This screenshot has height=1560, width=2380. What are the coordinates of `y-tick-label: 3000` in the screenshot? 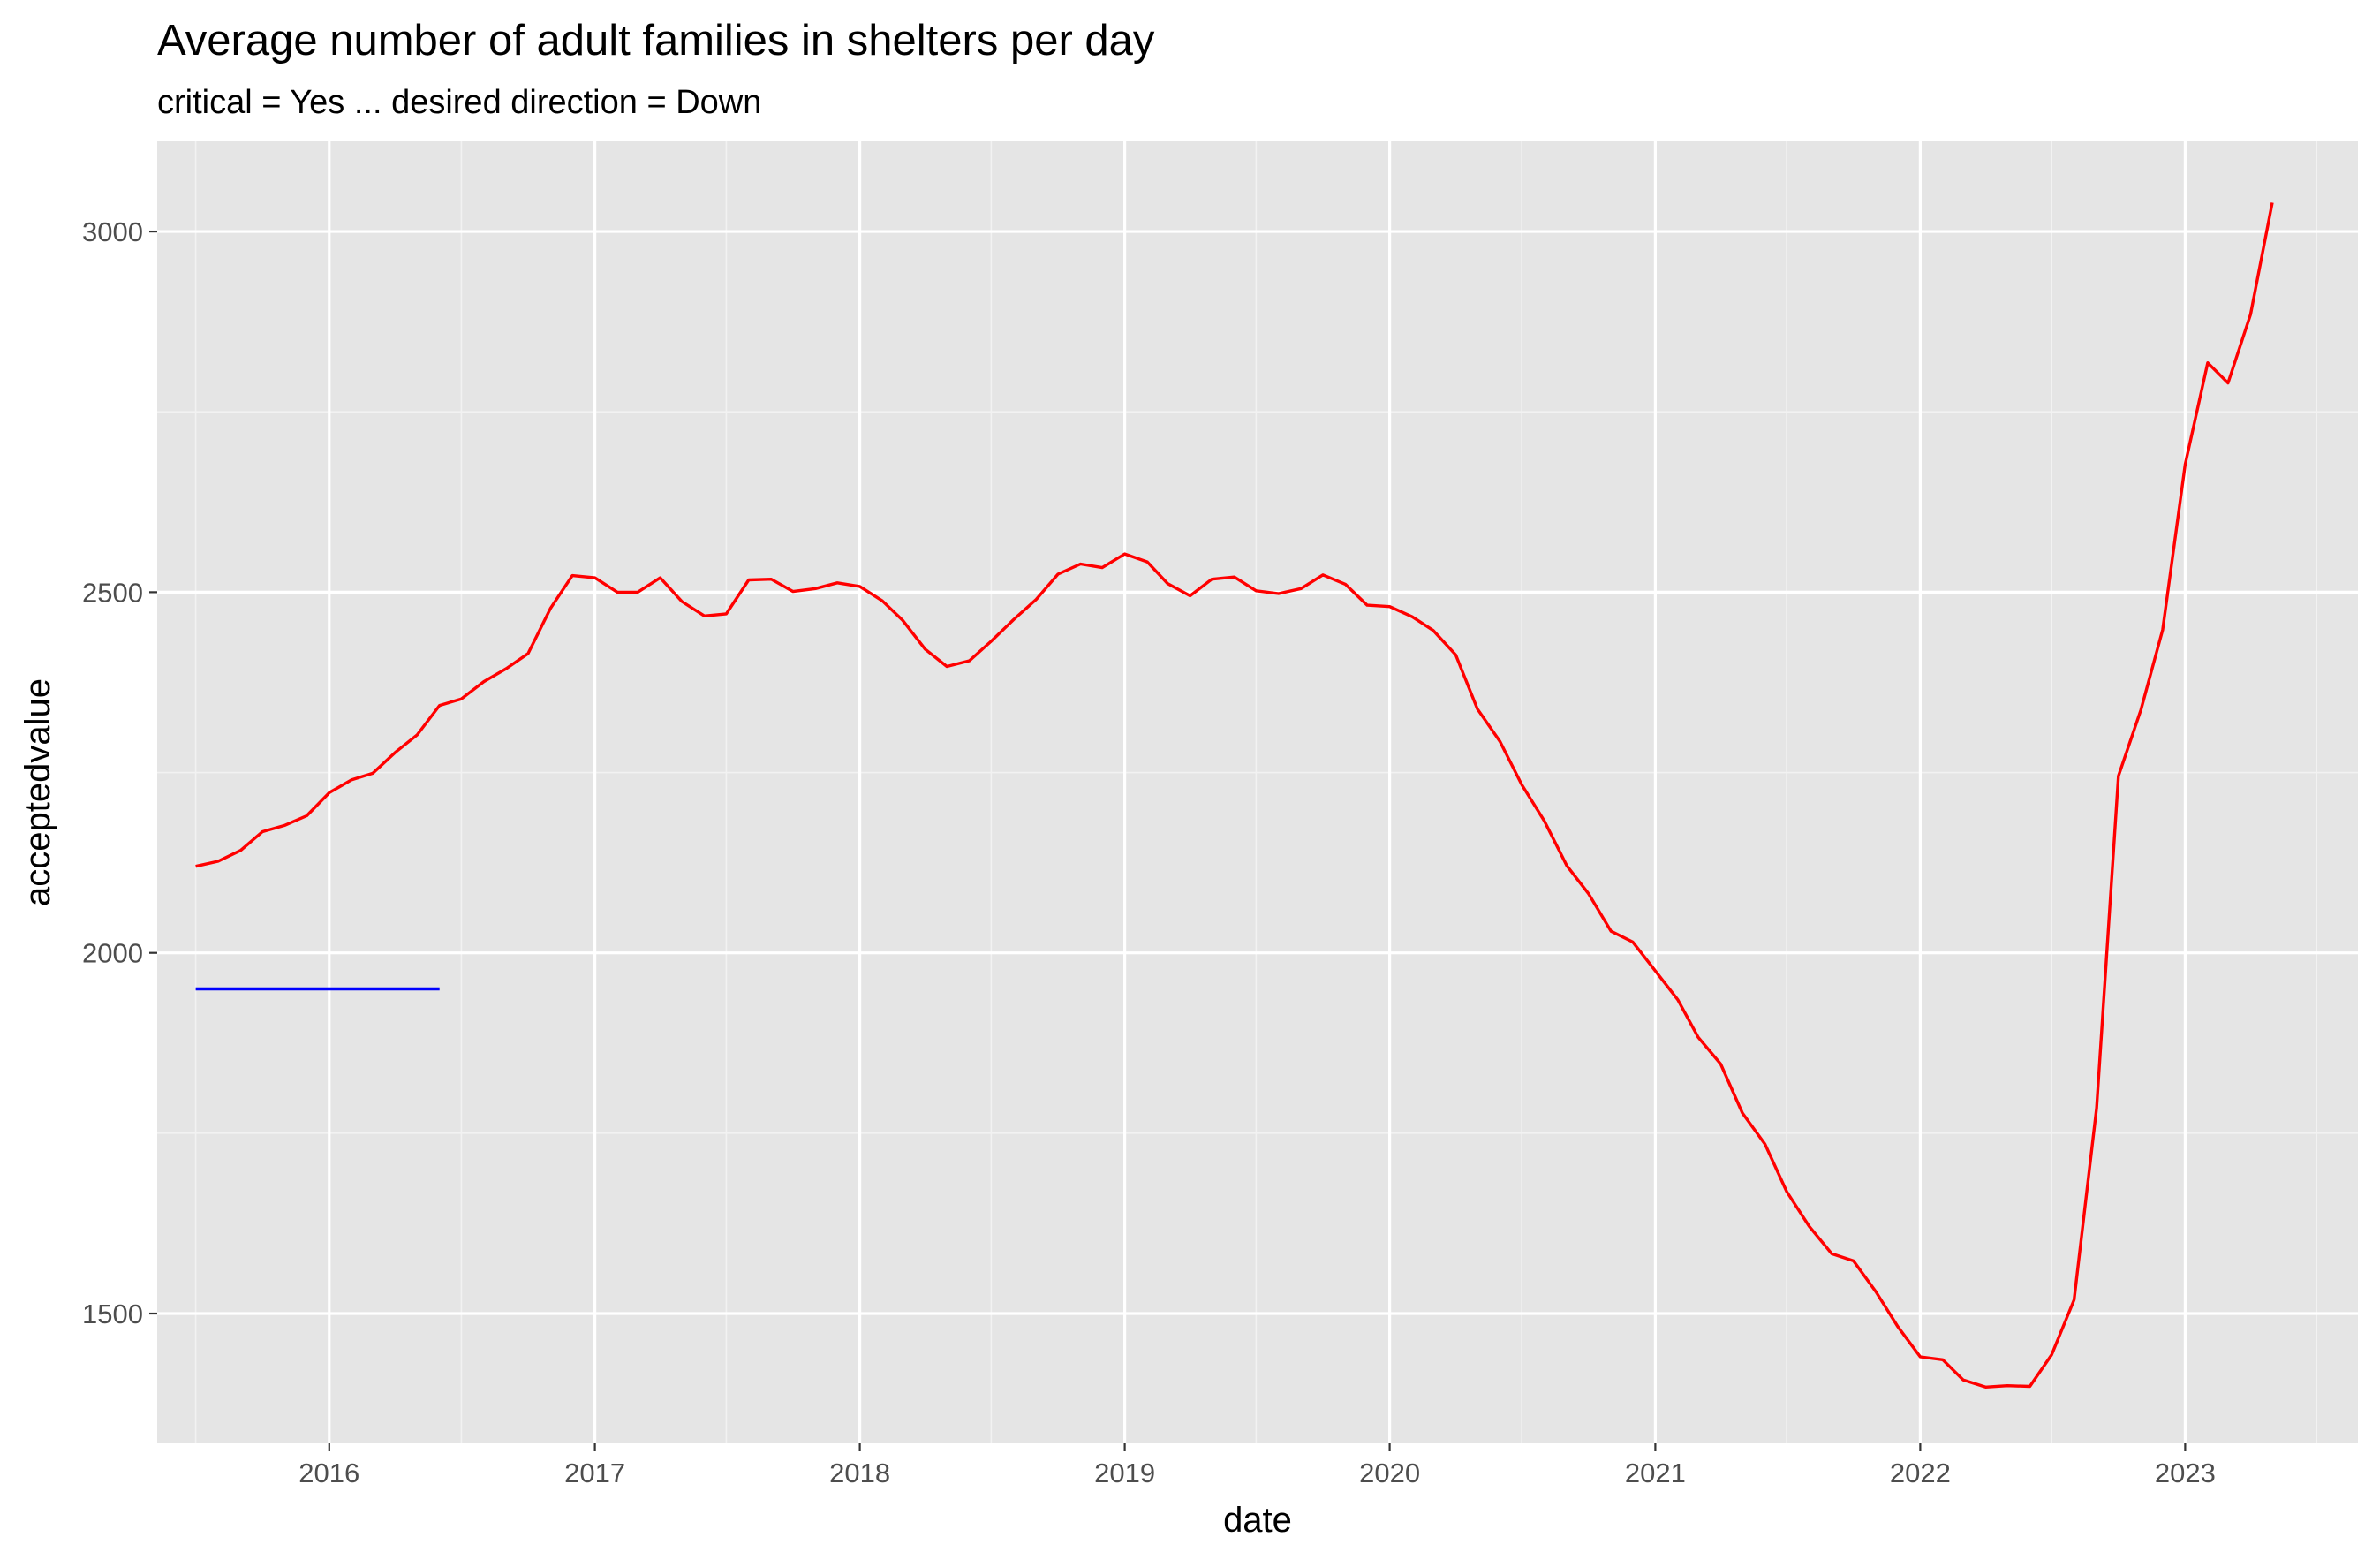 It's located at (112, 231).